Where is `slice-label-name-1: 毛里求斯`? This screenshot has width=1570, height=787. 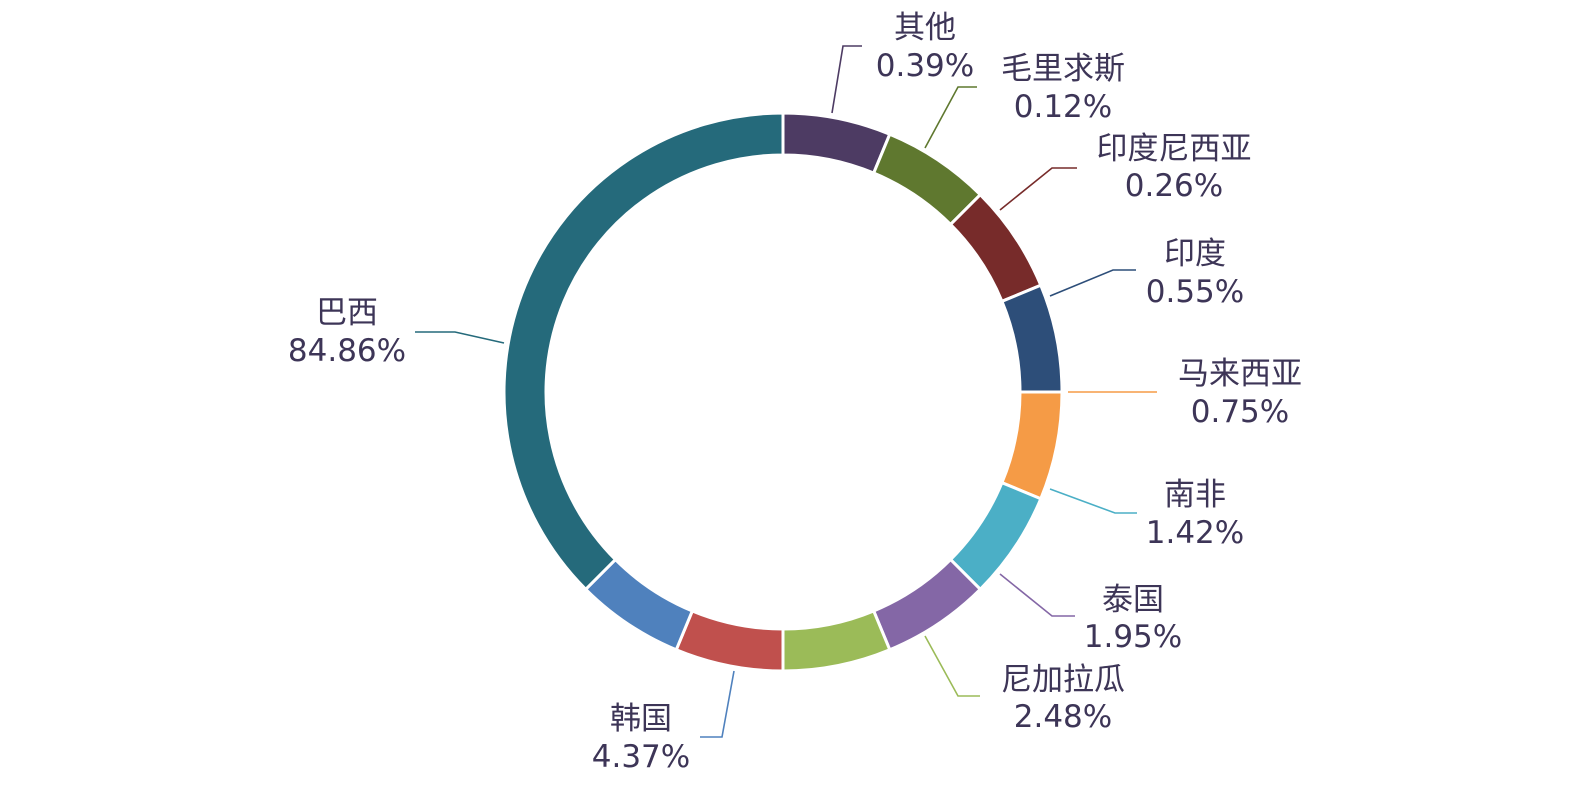
slice-label-name-1: 毛里求斯 is located at coordinates (1063, 69).